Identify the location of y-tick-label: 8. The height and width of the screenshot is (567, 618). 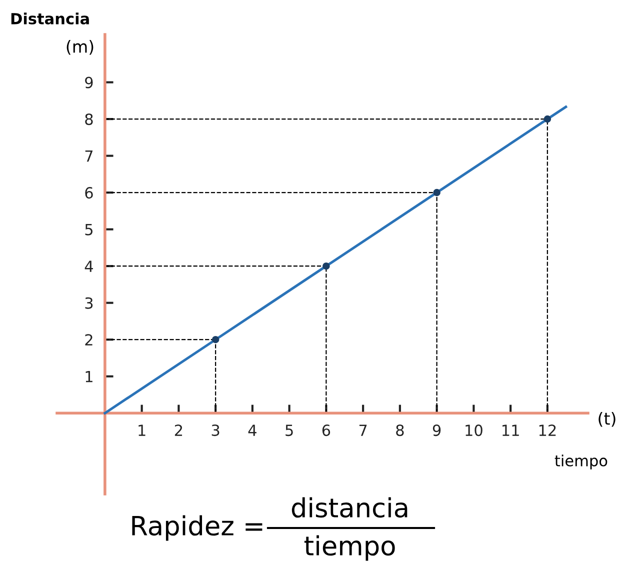
(89, 120).